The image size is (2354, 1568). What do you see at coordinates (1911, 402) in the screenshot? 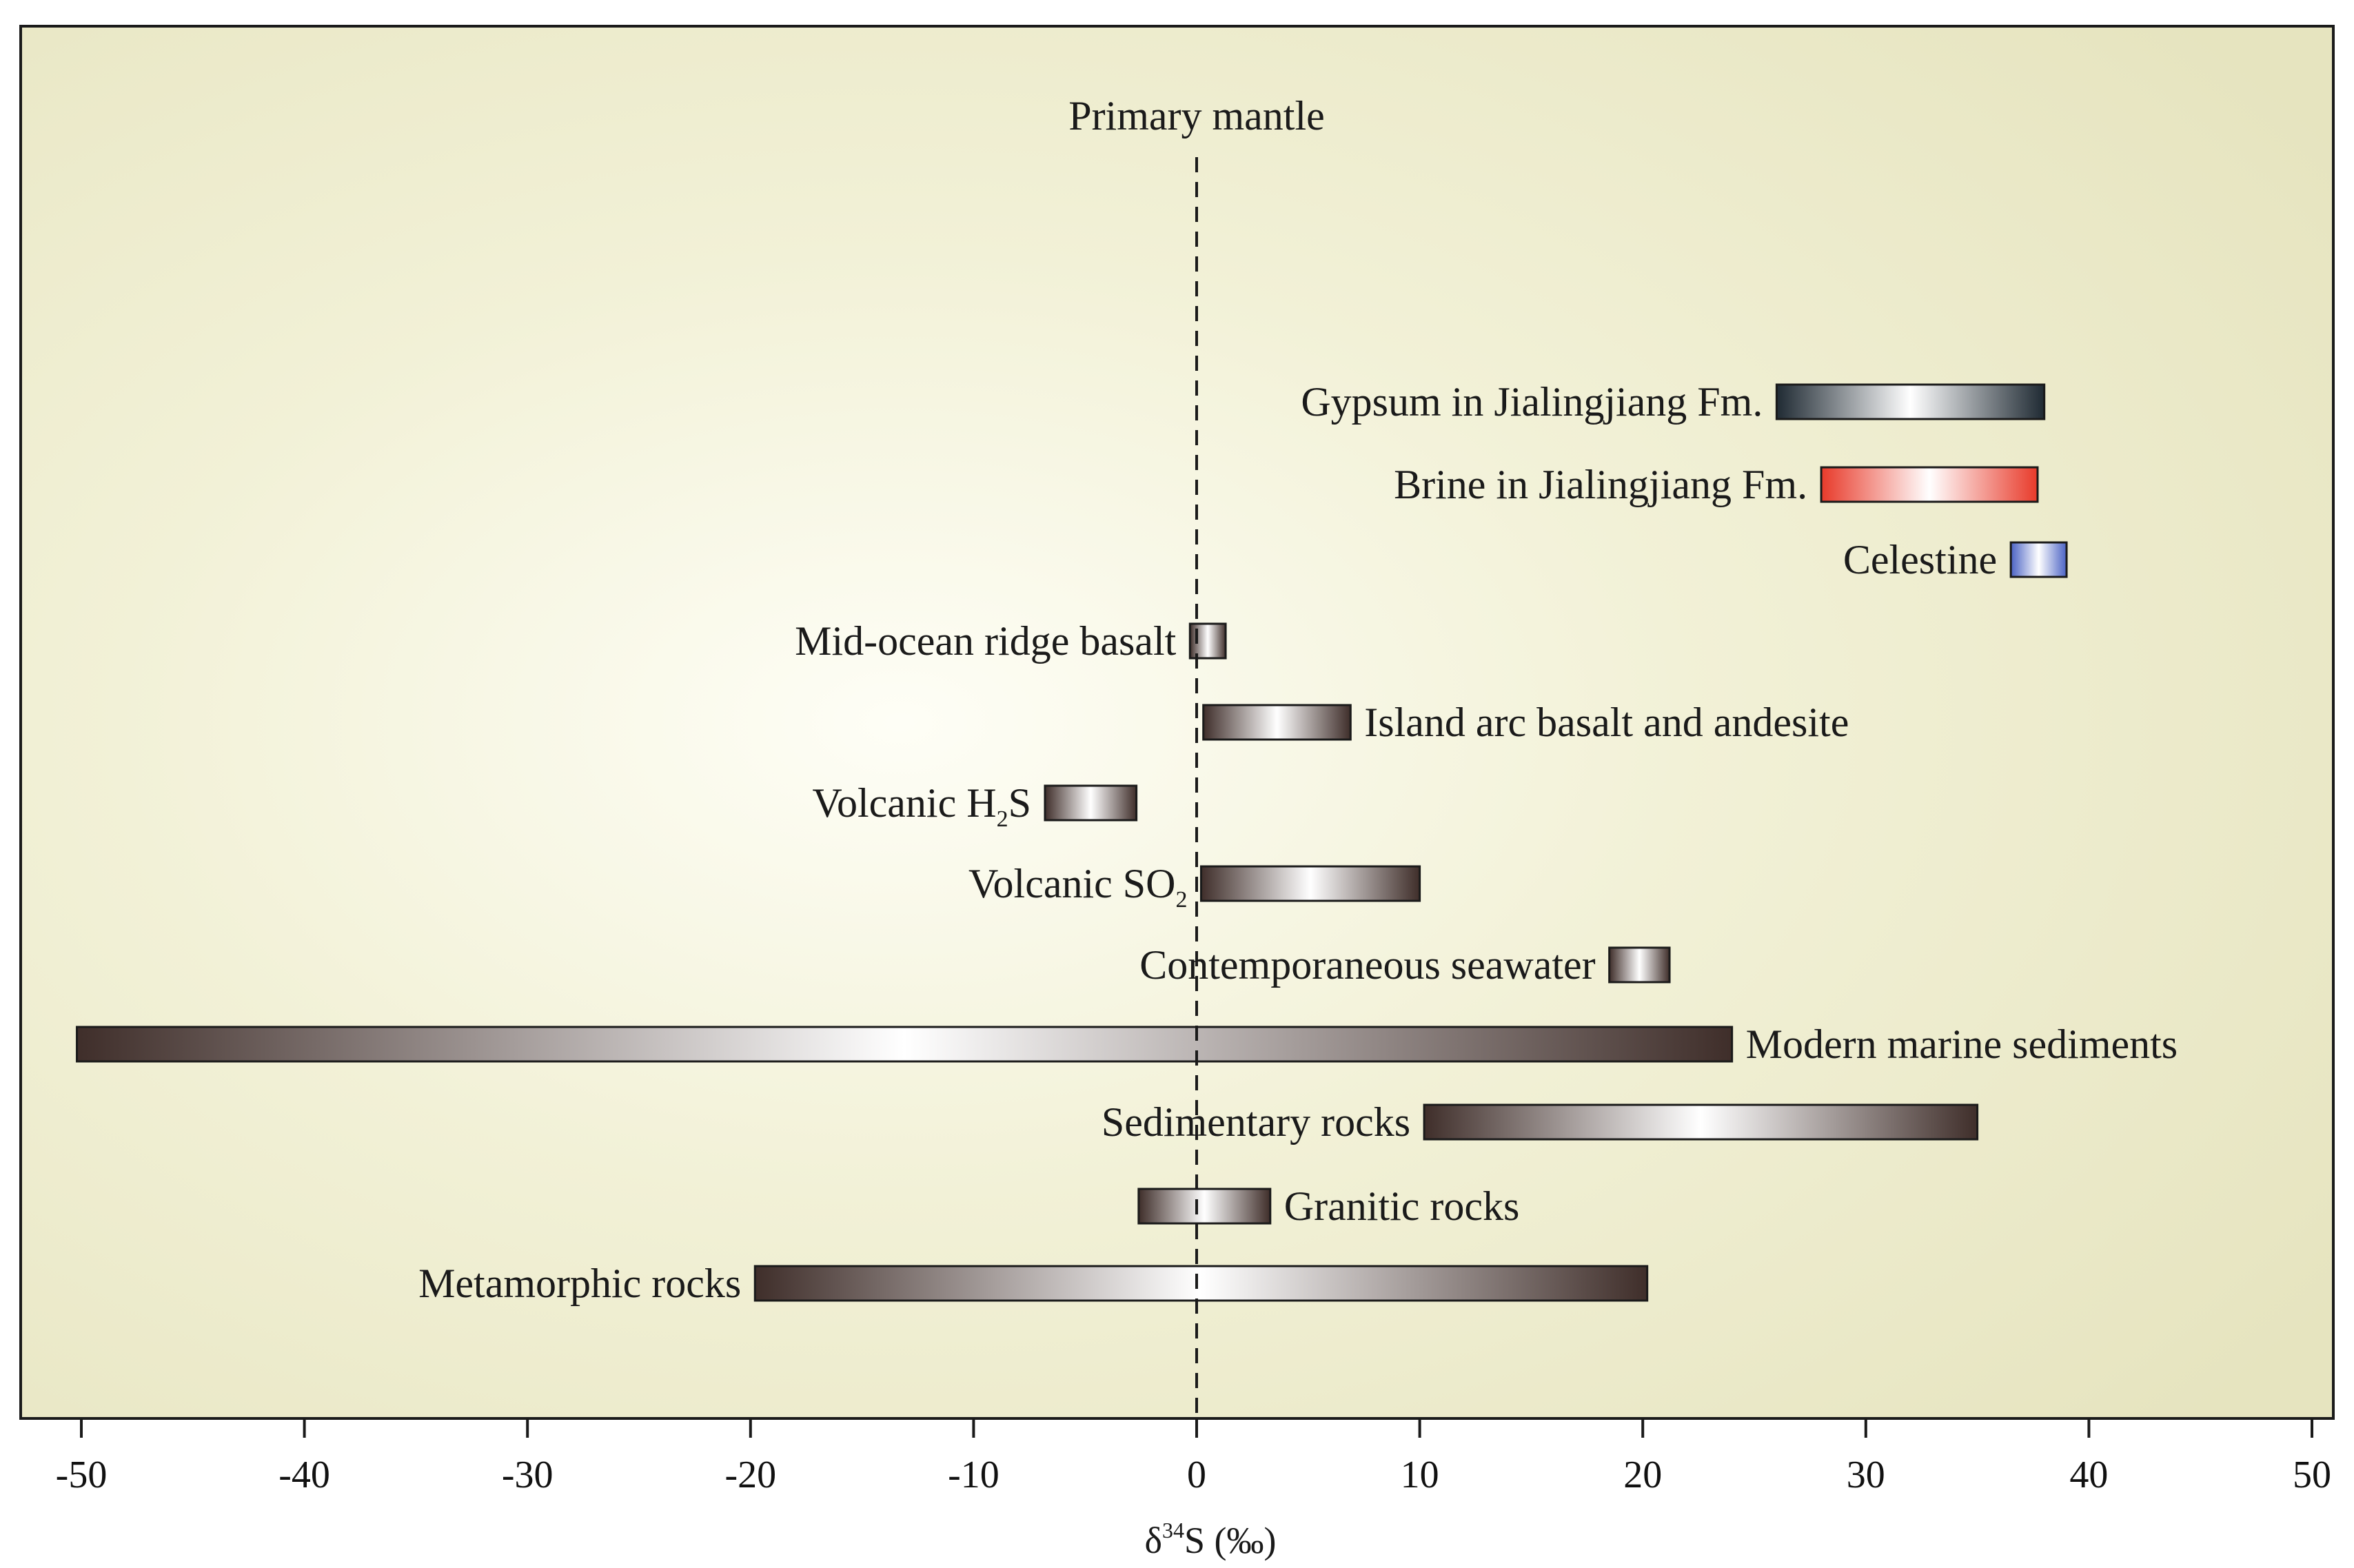
I see `bar-gypsum-in-jialingjiang-fm` at bounding box center [1911, 402].